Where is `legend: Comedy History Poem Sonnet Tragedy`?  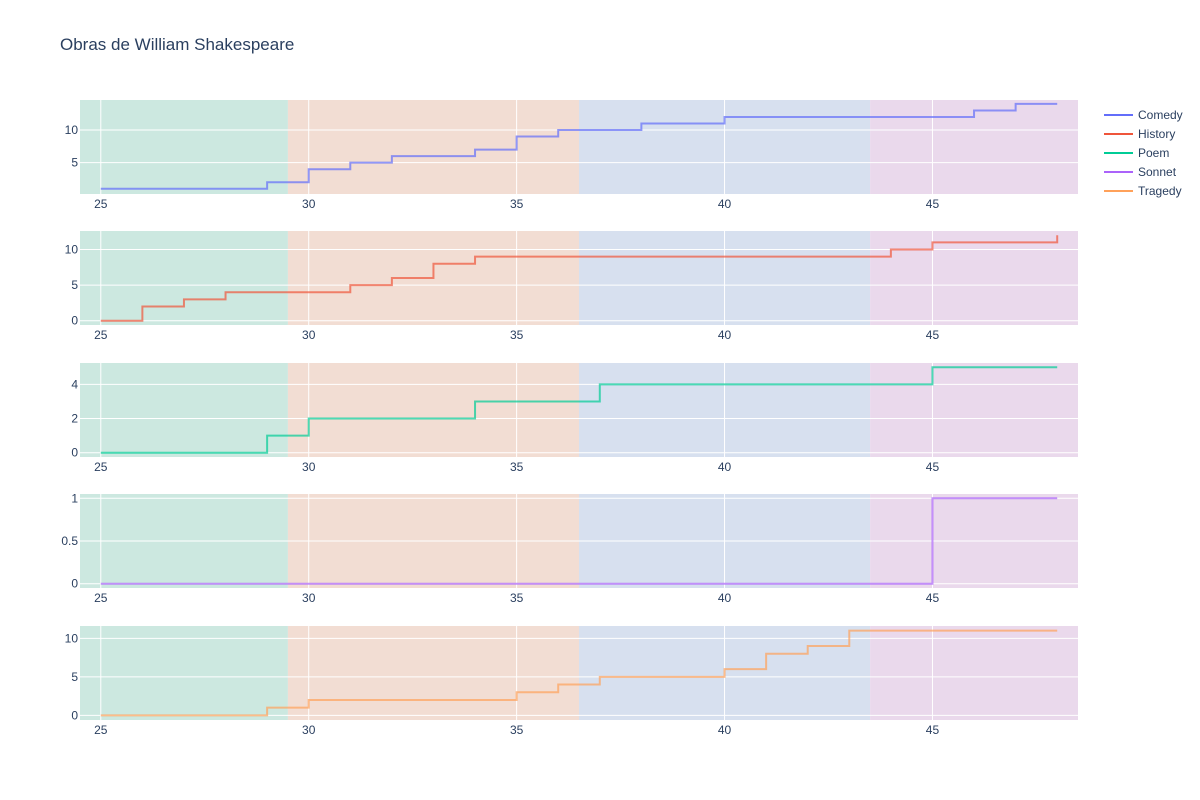 legend: Comedy History Poem Sonnet Tragedy is located at coordinates (1143, 153).